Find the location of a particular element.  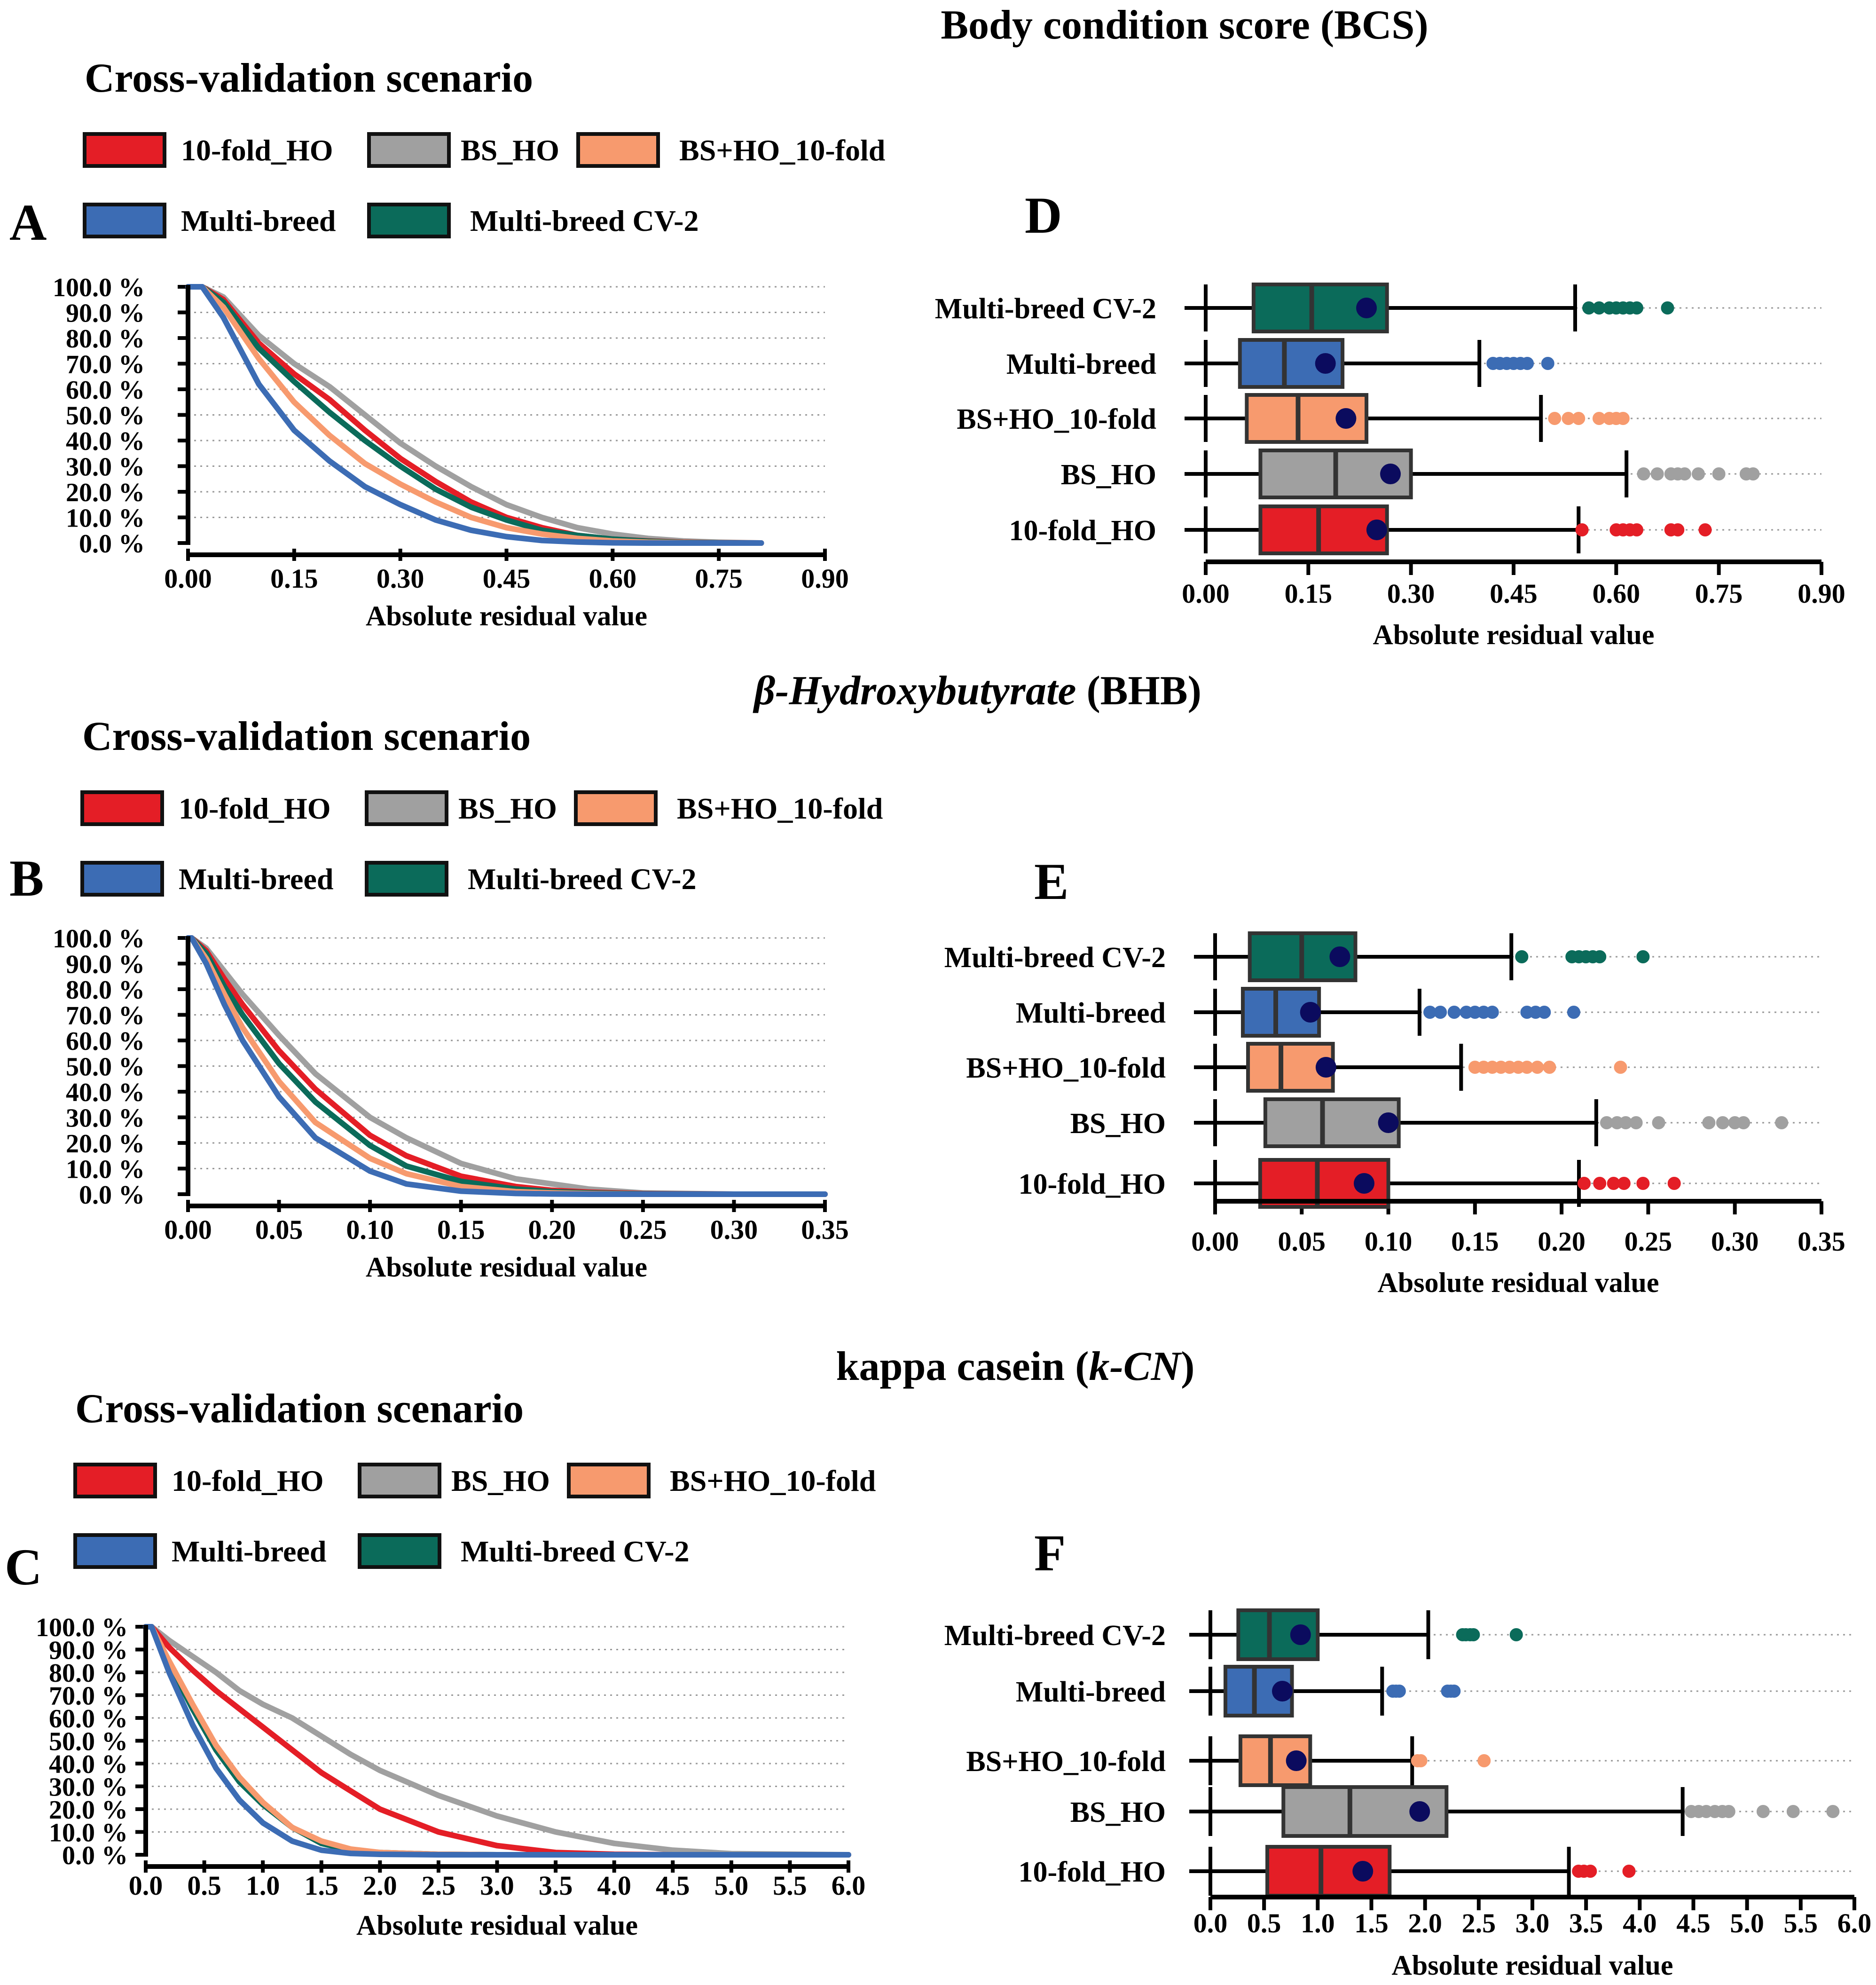

legend-label-10-fold-ho: 10-fold_HO is located at coordinates (255, 808).